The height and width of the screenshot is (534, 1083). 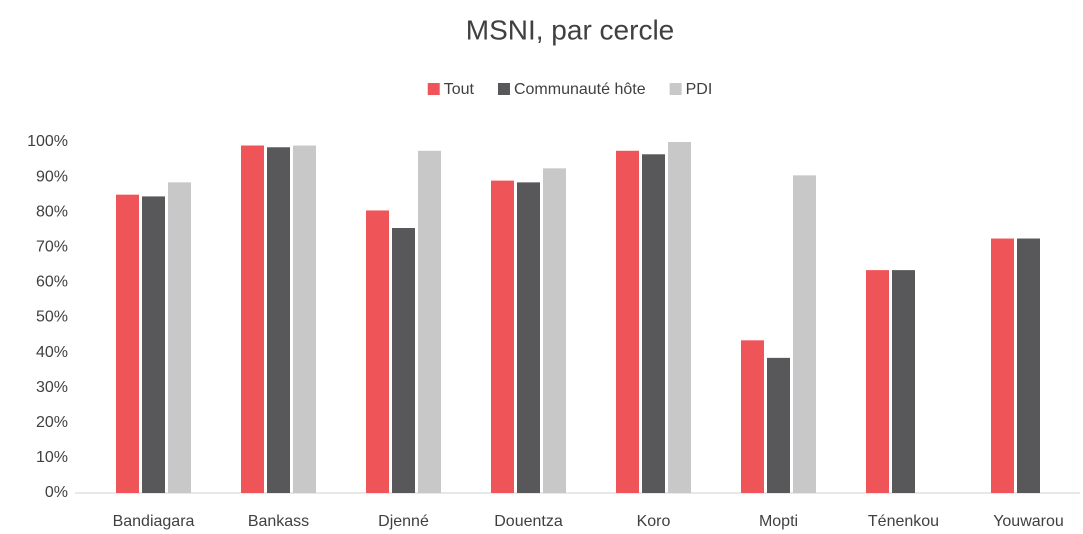 I want to click on x-tick-label: Djenné, so click(x=403, y=521).